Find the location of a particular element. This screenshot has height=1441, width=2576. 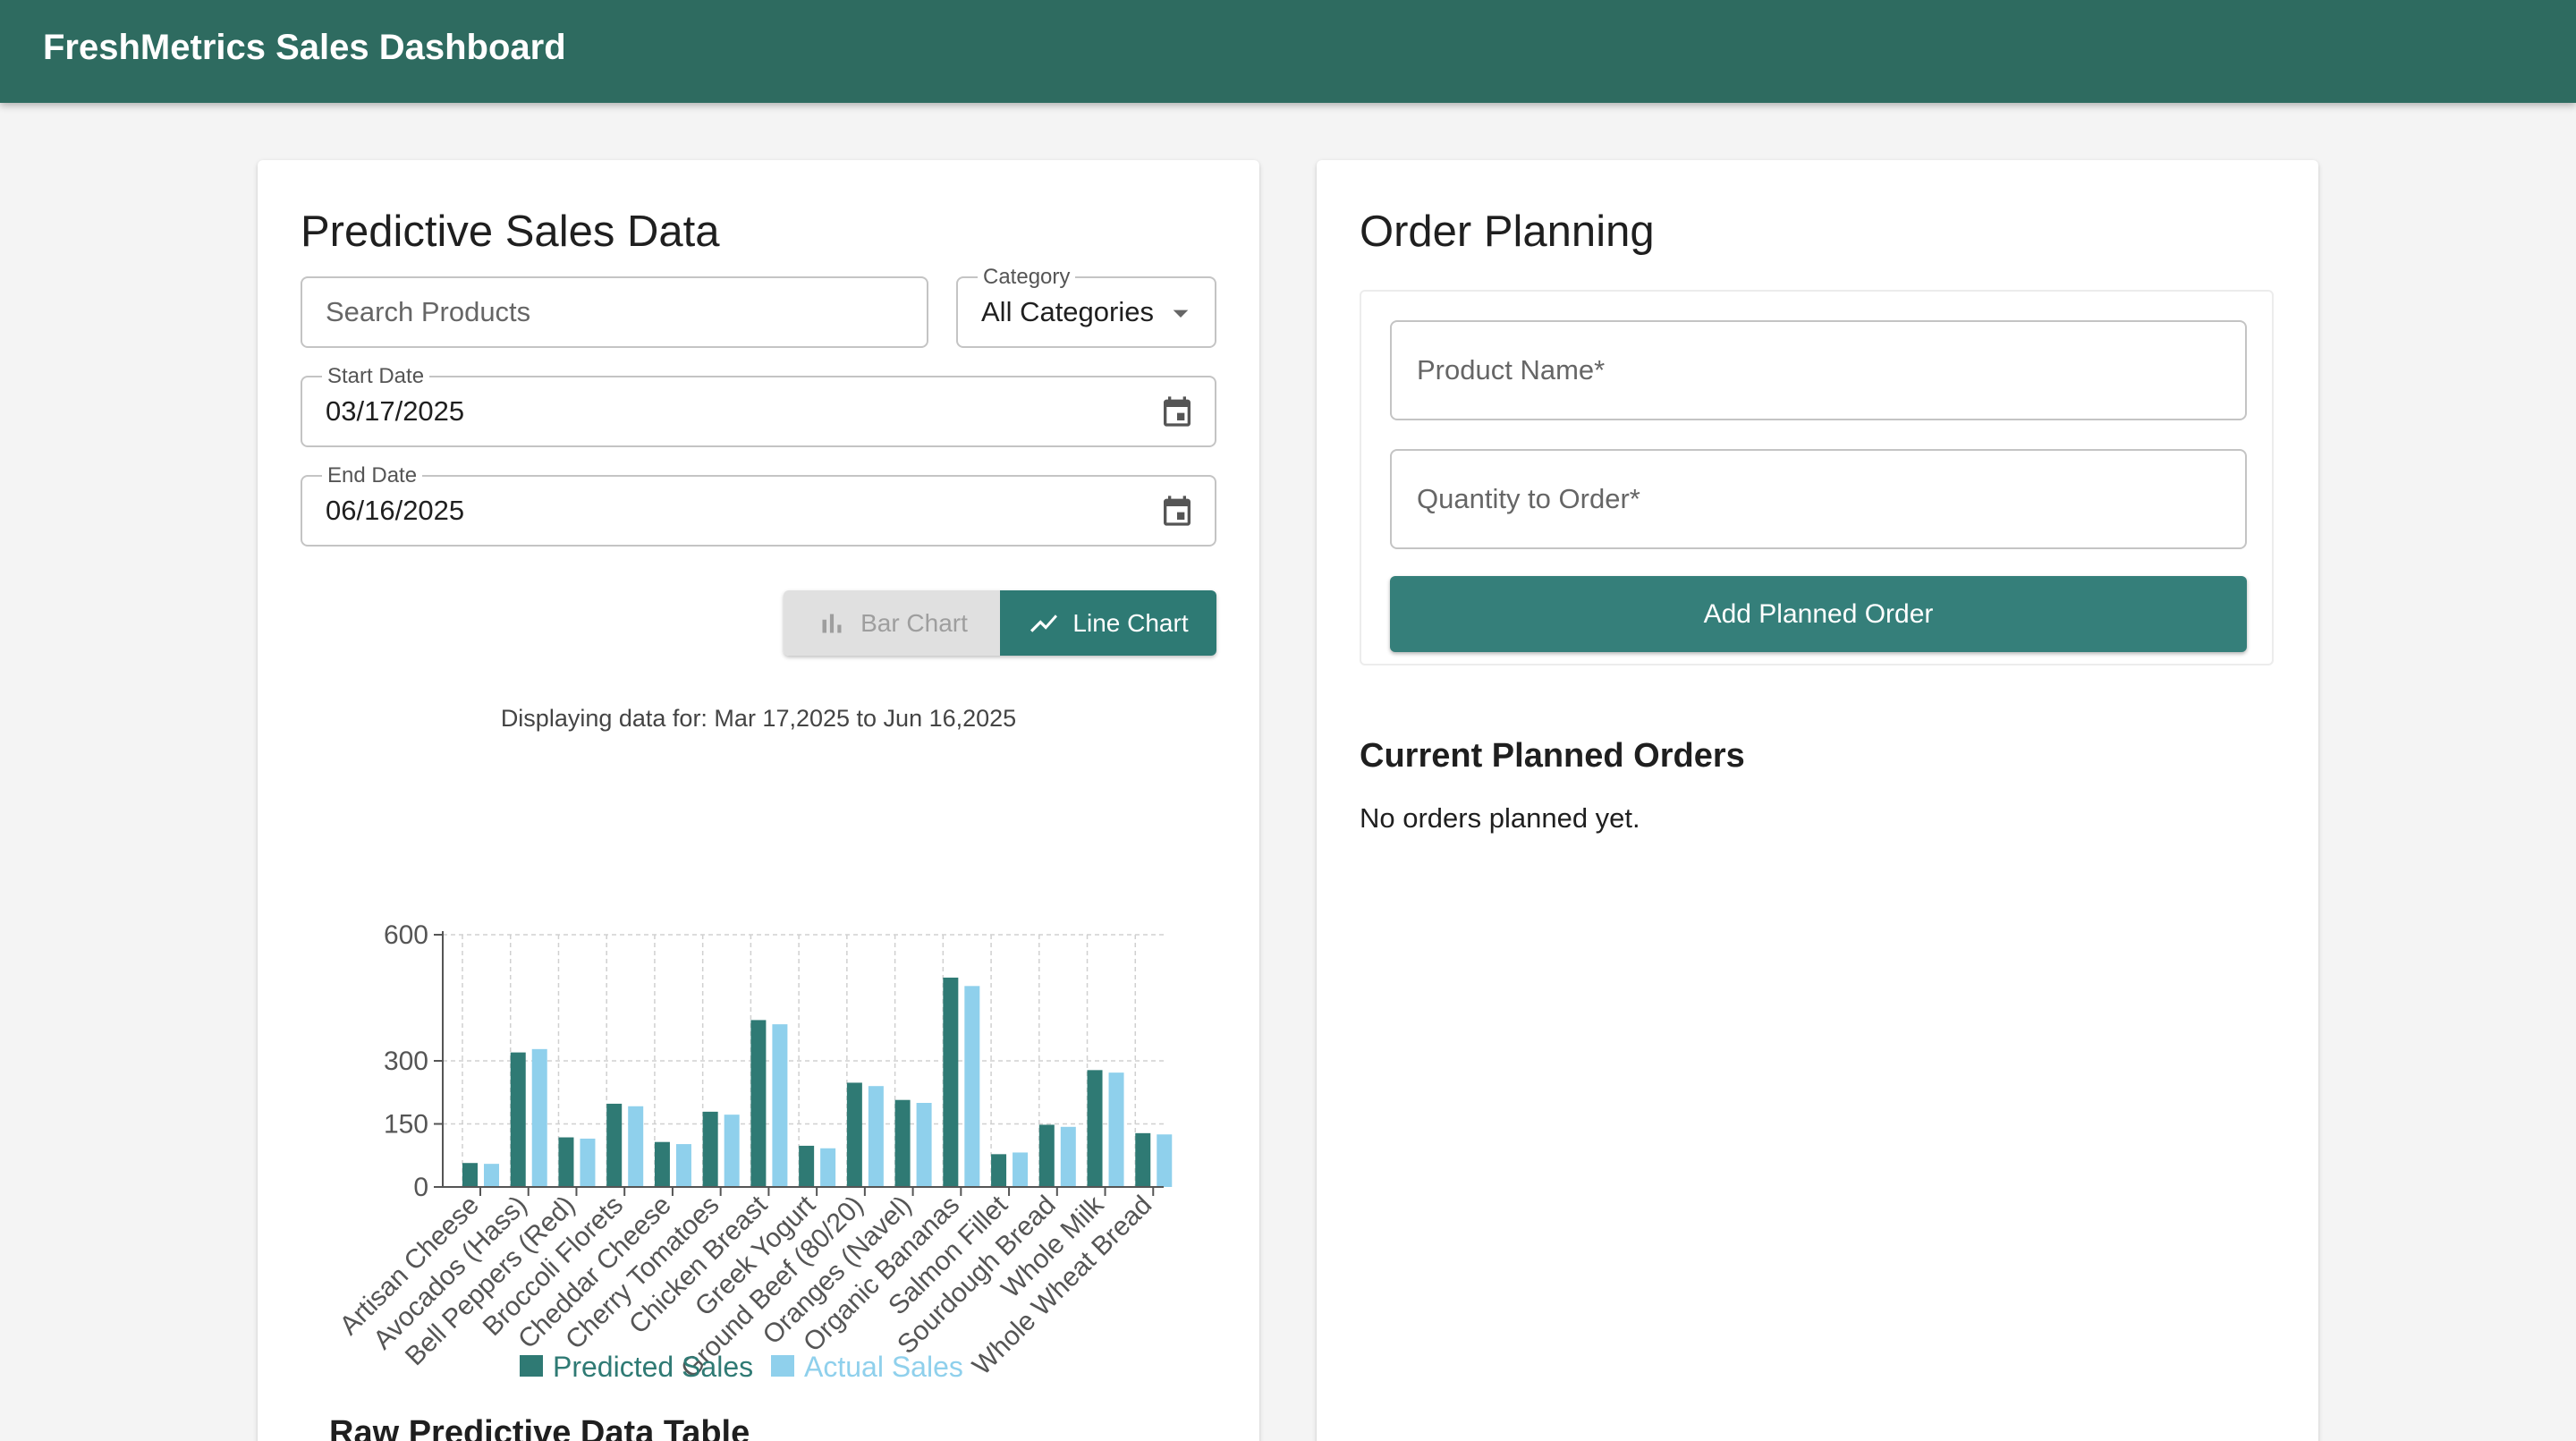

bar-chart-button: Bar Chart is located at coordinates (892, 623).